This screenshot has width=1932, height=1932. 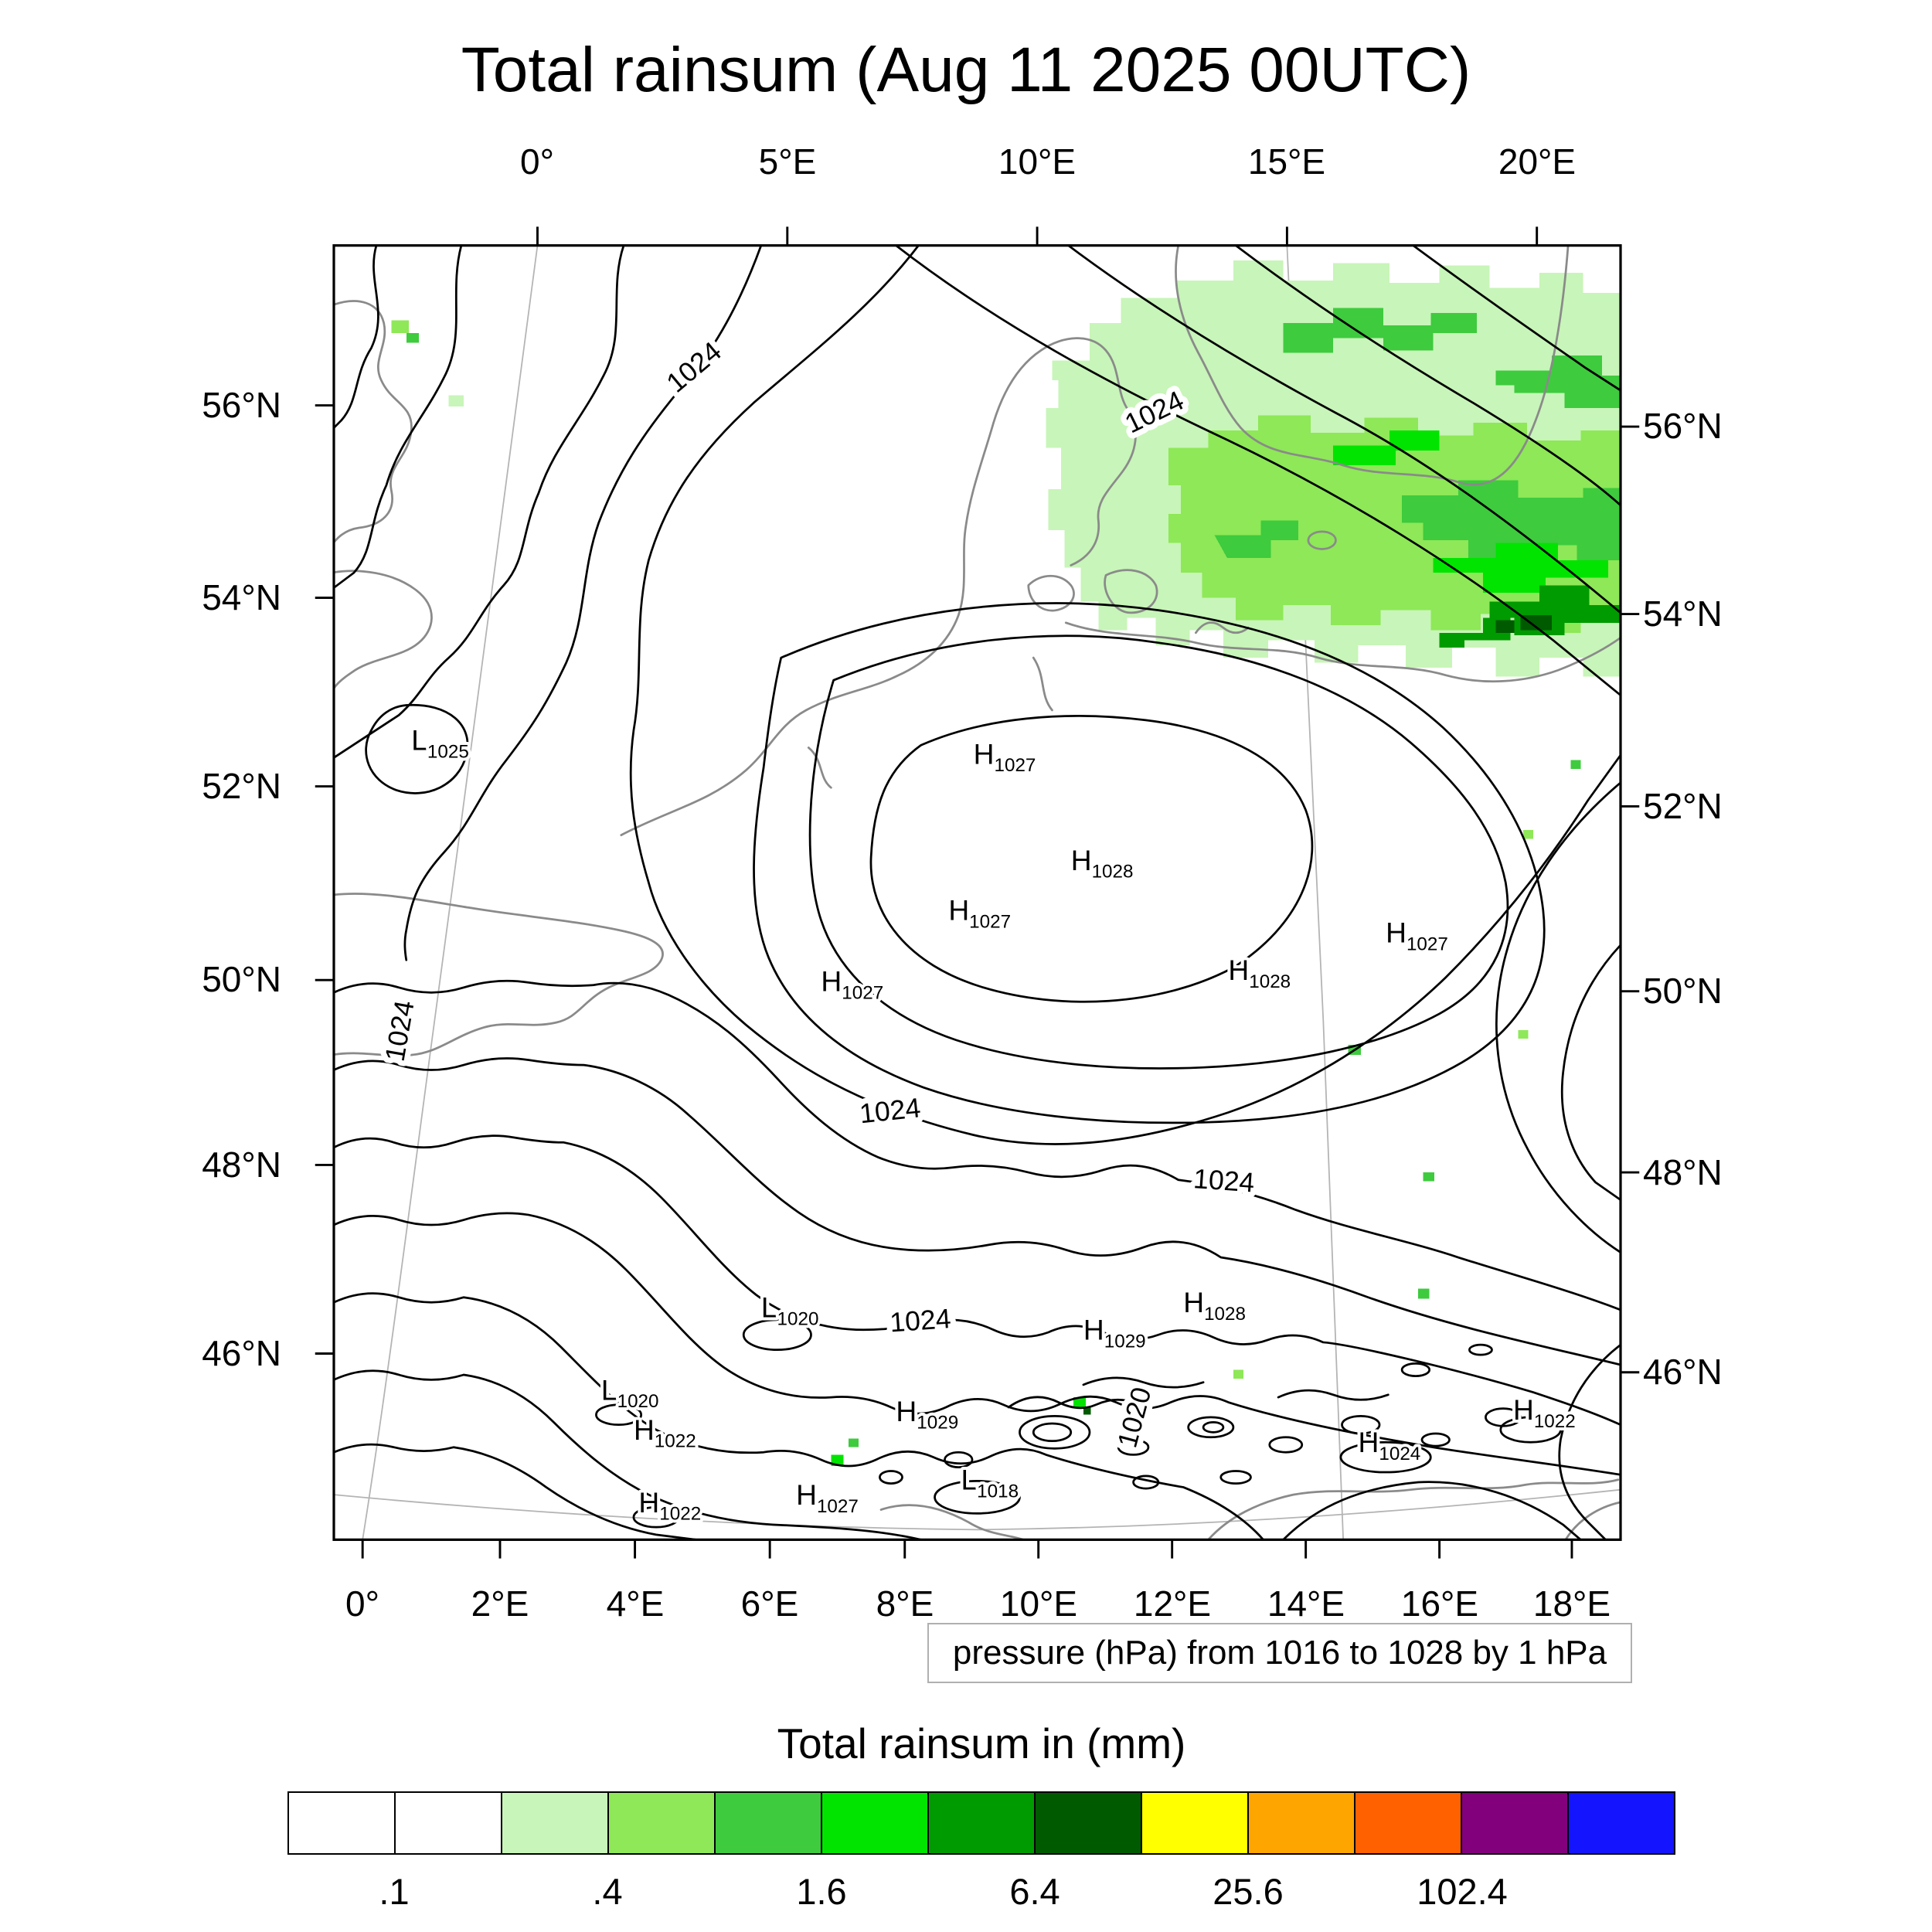 What do you see at coordinates (788, 161) in the screenshot?
I see `x-tick-label-top: 5°E` at bounding box center [788, 161].